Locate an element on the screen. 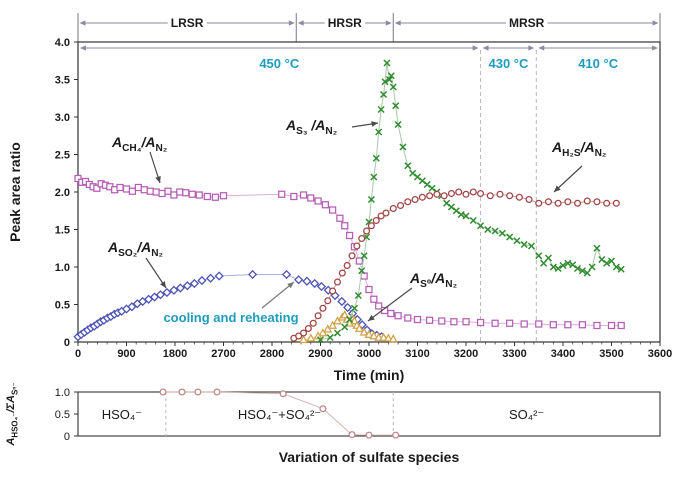 The height and width of the screenshot is (481, 692). x-axis-title: Time (min) is located at coordinates (369, 375).